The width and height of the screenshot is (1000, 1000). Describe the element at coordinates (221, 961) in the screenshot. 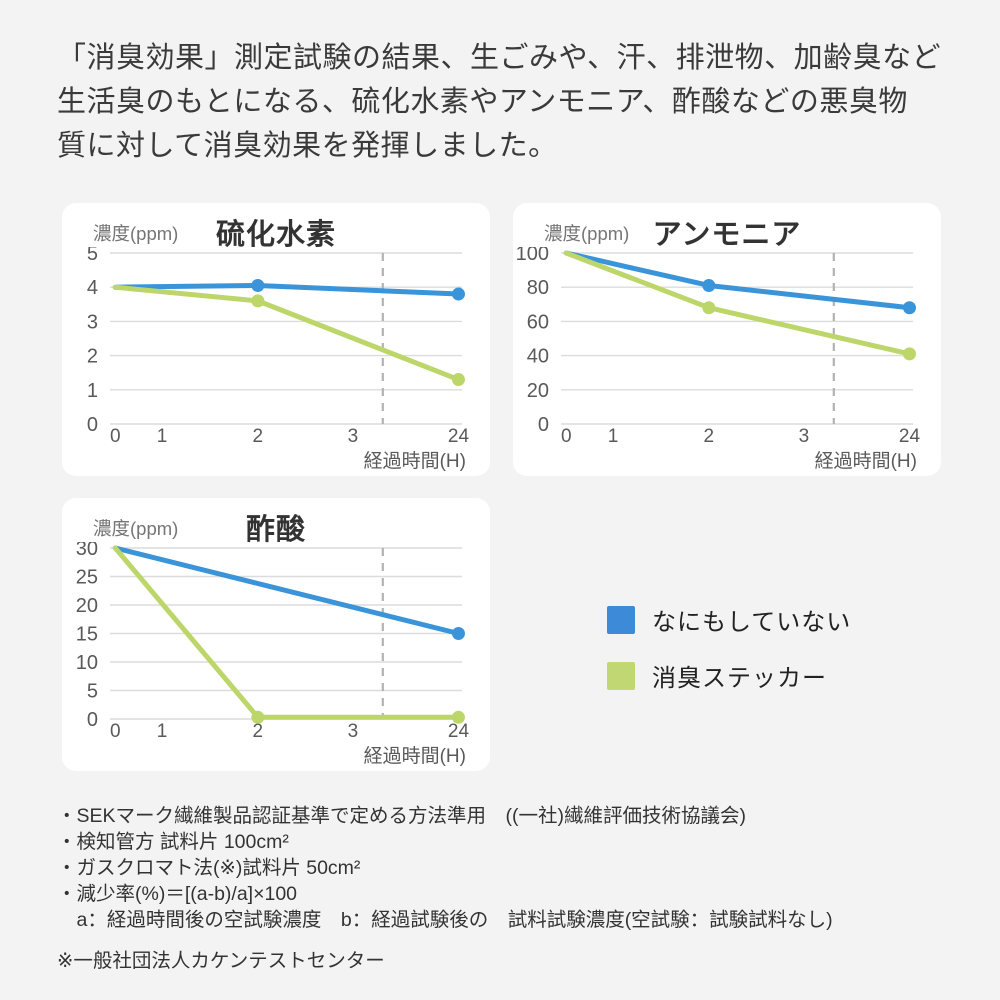

I see `attribution-note: ※一般社団法人カケンテストセンター` at that location.